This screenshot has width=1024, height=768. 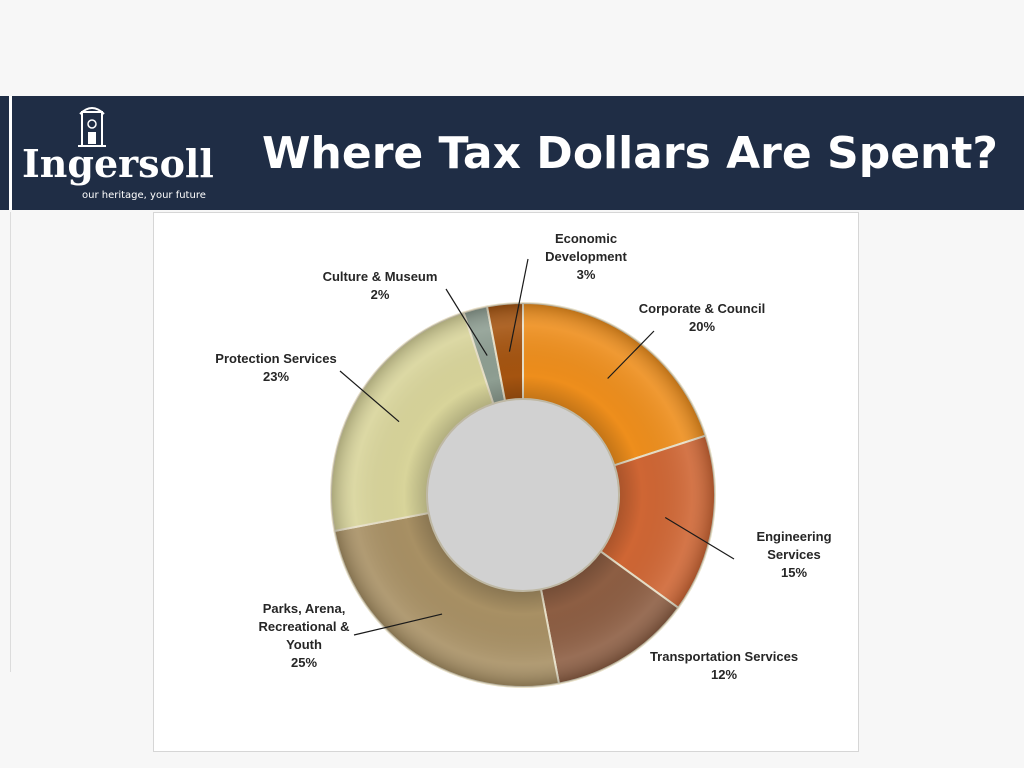 I want to click on ingersoll-logo: Ingersoll our heritage, your future, so click(x=122, y=153).